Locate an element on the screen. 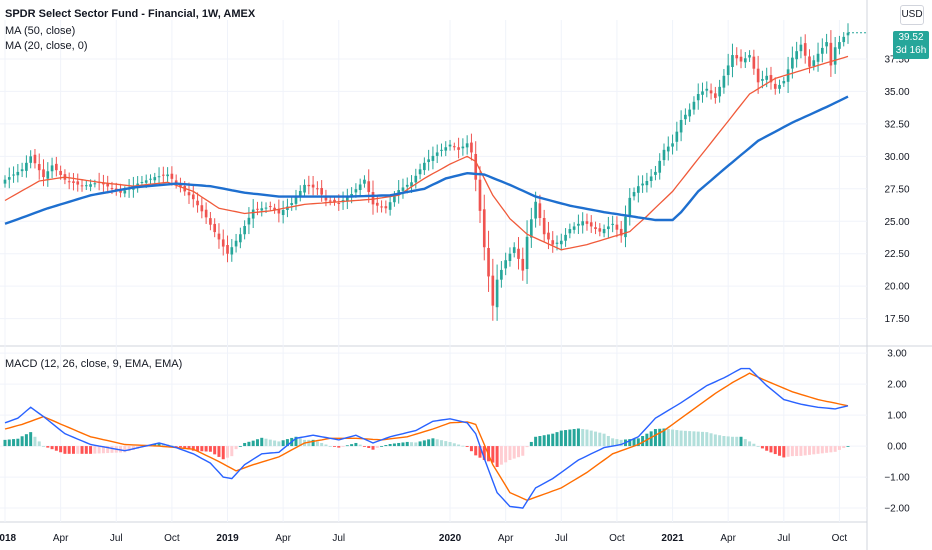 This screenshot has height=550, width=932. ma50-legend: MA (50, close) is located at coordinates (40, 31).